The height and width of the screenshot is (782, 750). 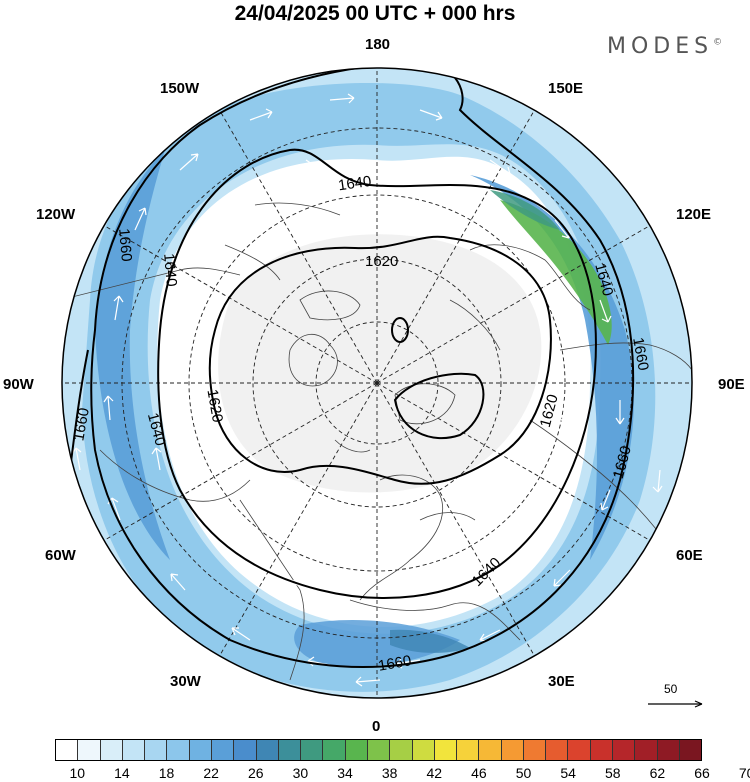 I want to click on jet-core-green, so click(x=556, y=272).